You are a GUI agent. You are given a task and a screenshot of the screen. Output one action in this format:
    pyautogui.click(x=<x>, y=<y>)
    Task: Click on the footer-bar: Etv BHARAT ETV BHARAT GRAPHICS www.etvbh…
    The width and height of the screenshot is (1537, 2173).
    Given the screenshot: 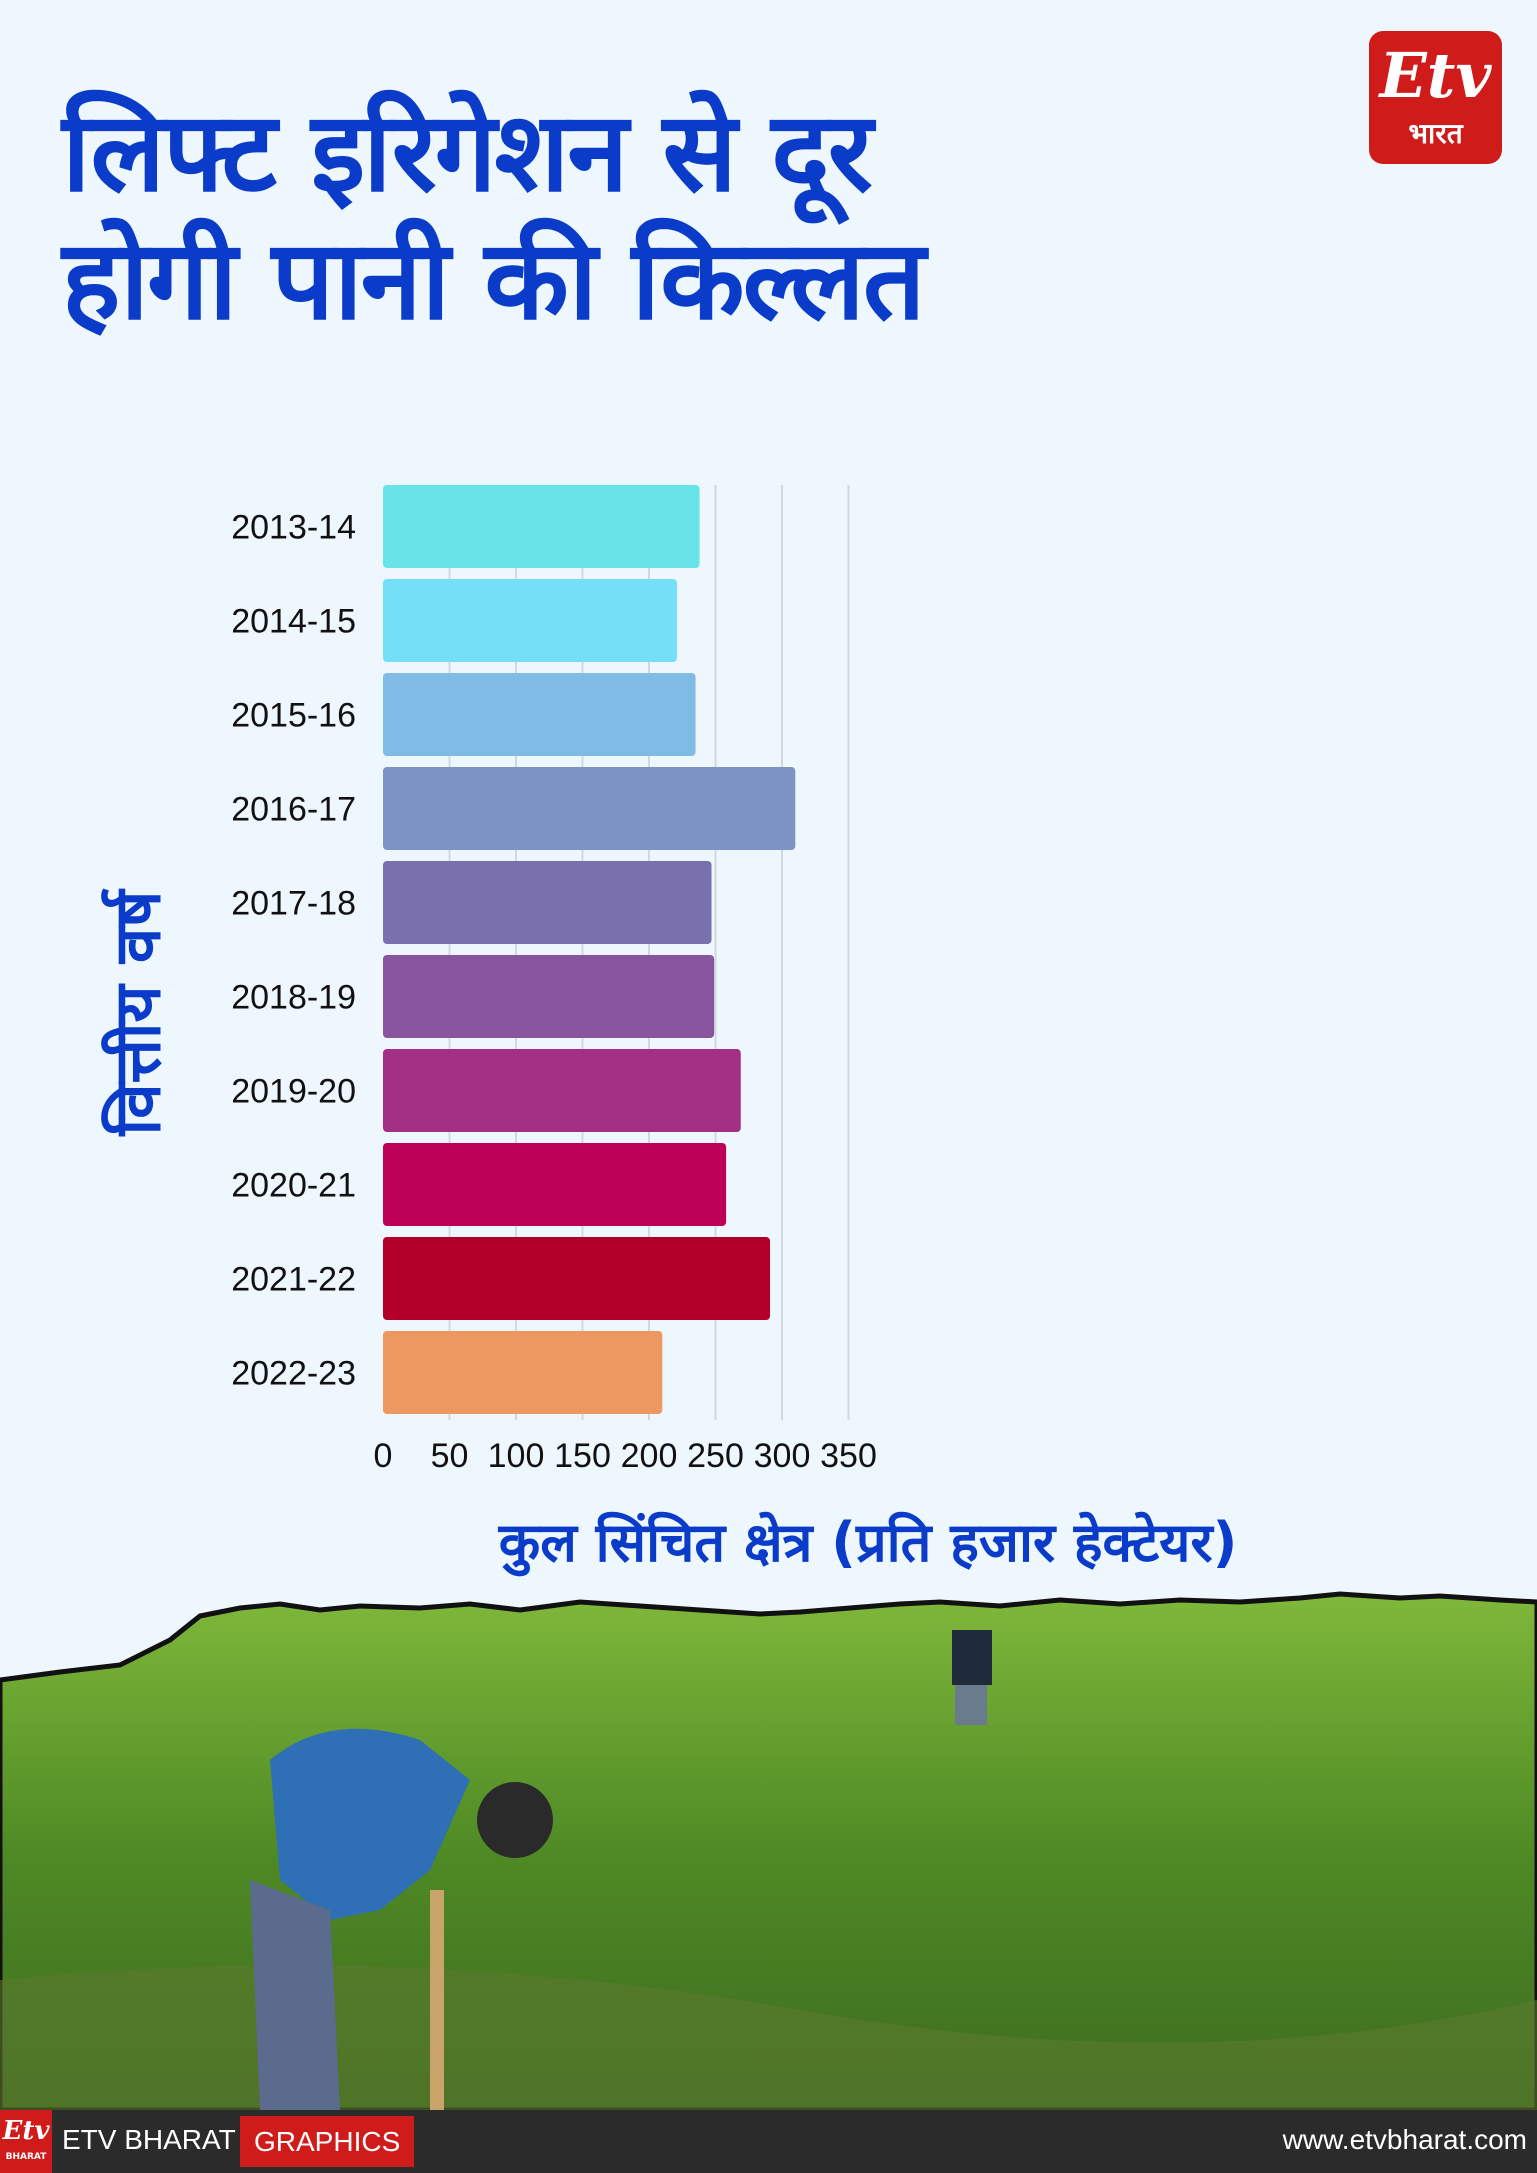 What is the action you would take?
    pyautogui.click(x=768, y=2141)
    